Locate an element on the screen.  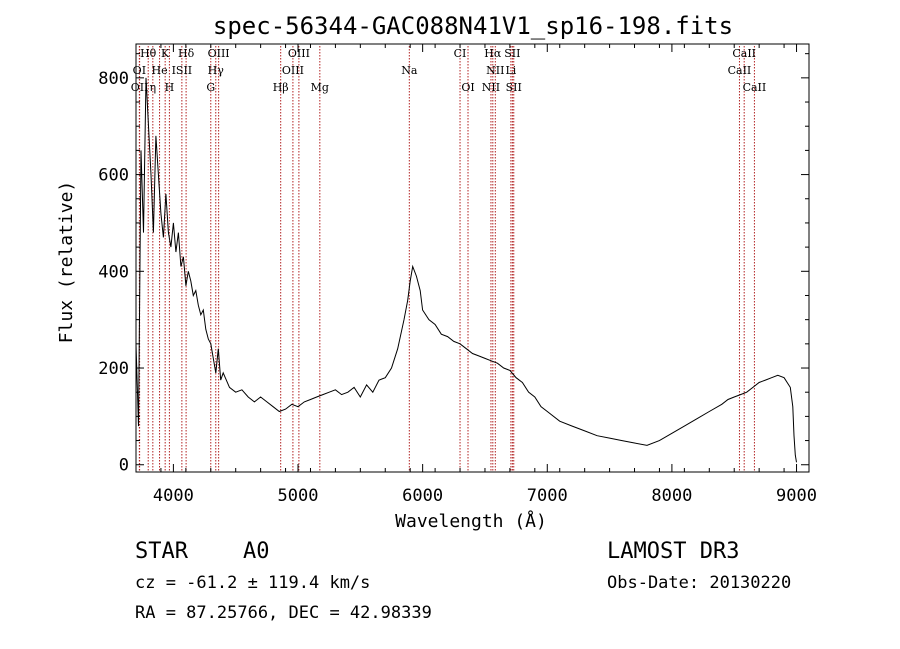
line-label: K is located at coordinates (165, 53).